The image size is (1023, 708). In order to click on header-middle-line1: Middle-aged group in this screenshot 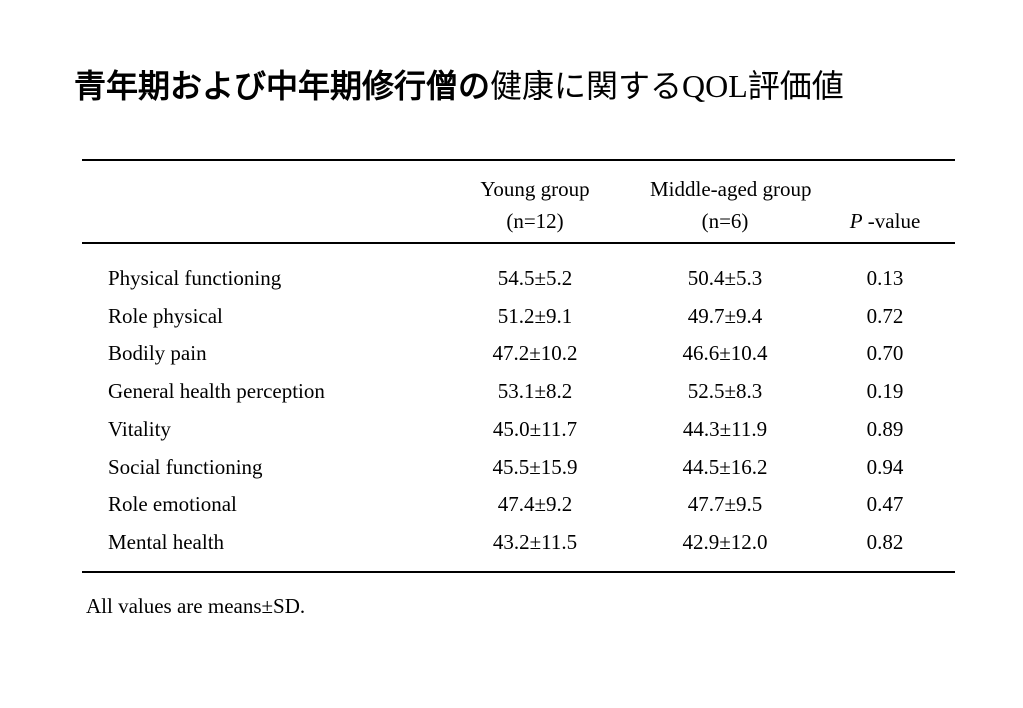, I will do `click(731, 189)`.